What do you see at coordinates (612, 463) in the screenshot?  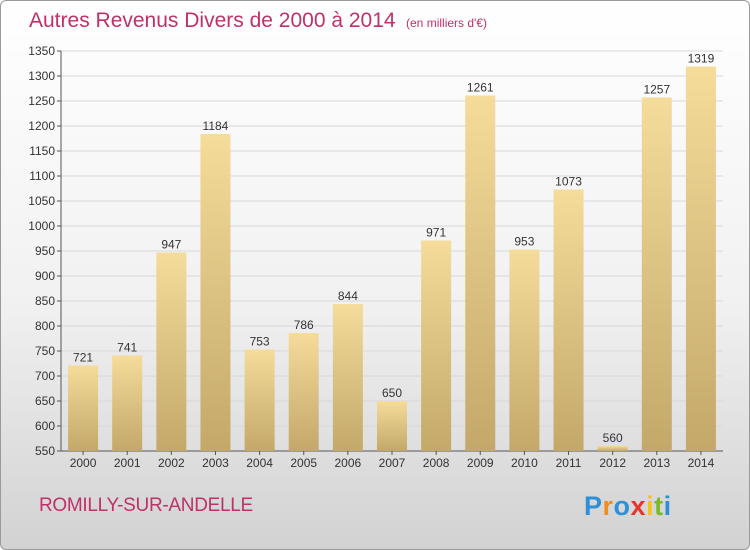 I see `x-tick-label: 2012` at bounding box center [612, 463].